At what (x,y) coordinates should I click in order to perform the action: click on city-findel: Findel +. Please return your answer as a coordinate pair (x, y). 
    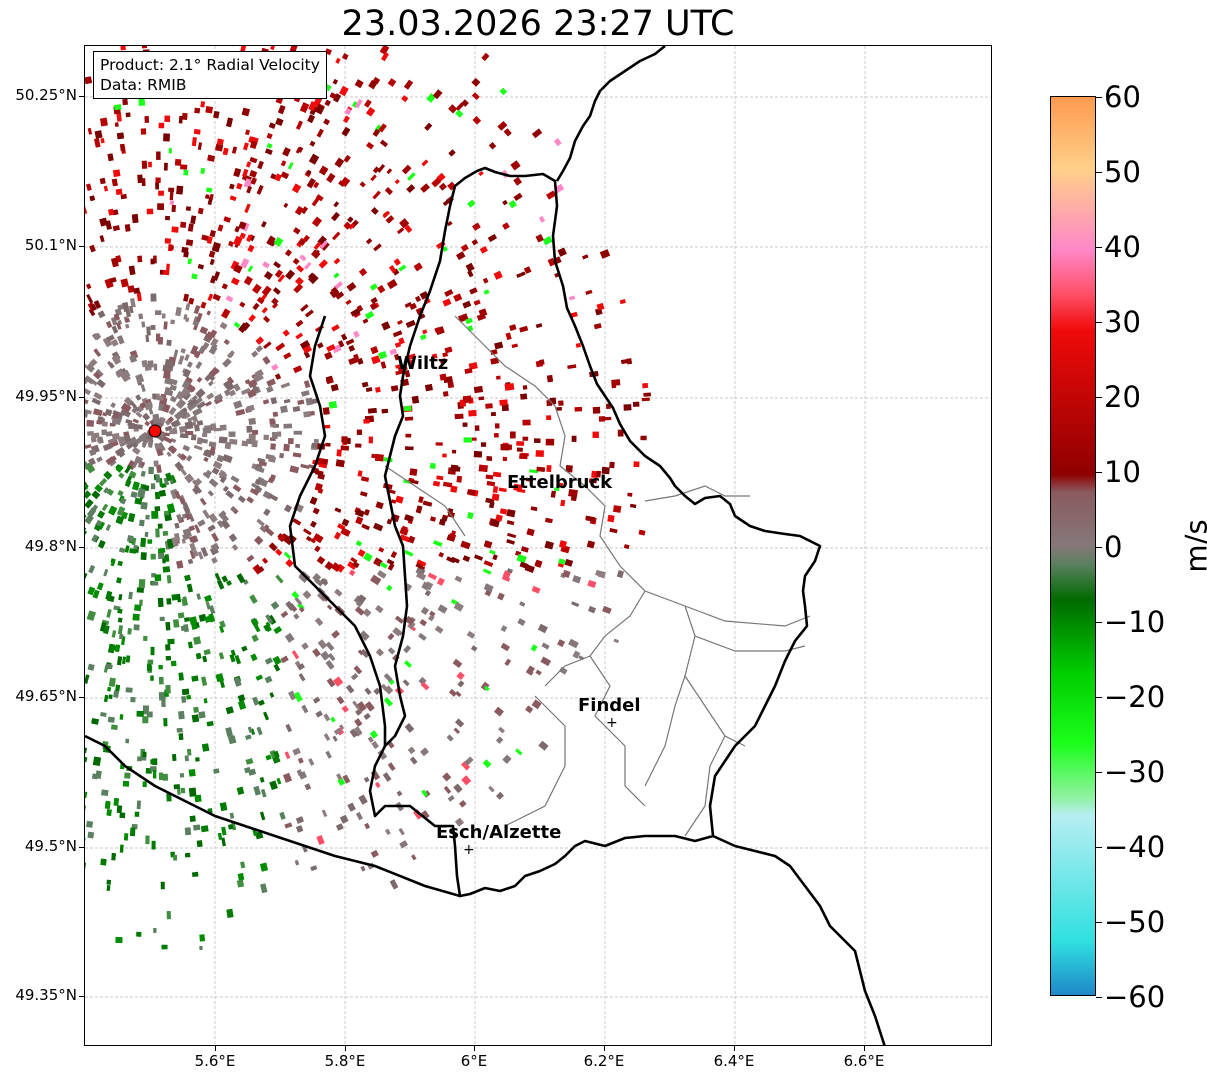
    Looking at the image, I should click on (609, 713).